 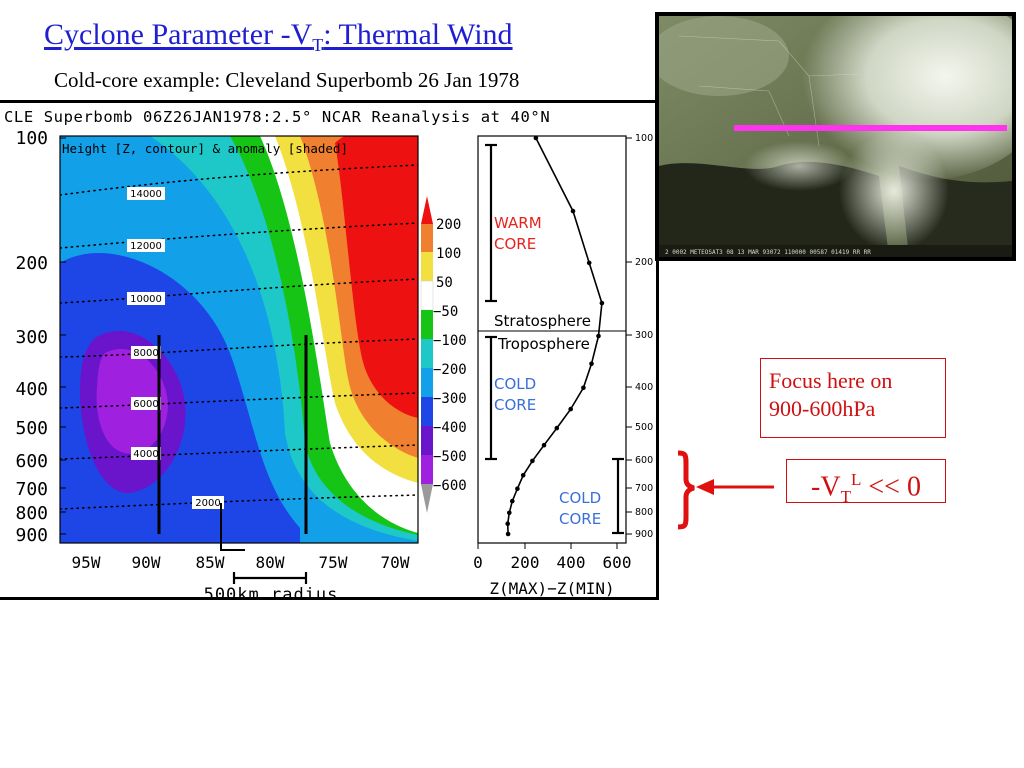 I want to click on profile-right-tick-marks, so click(x=629, y=336).